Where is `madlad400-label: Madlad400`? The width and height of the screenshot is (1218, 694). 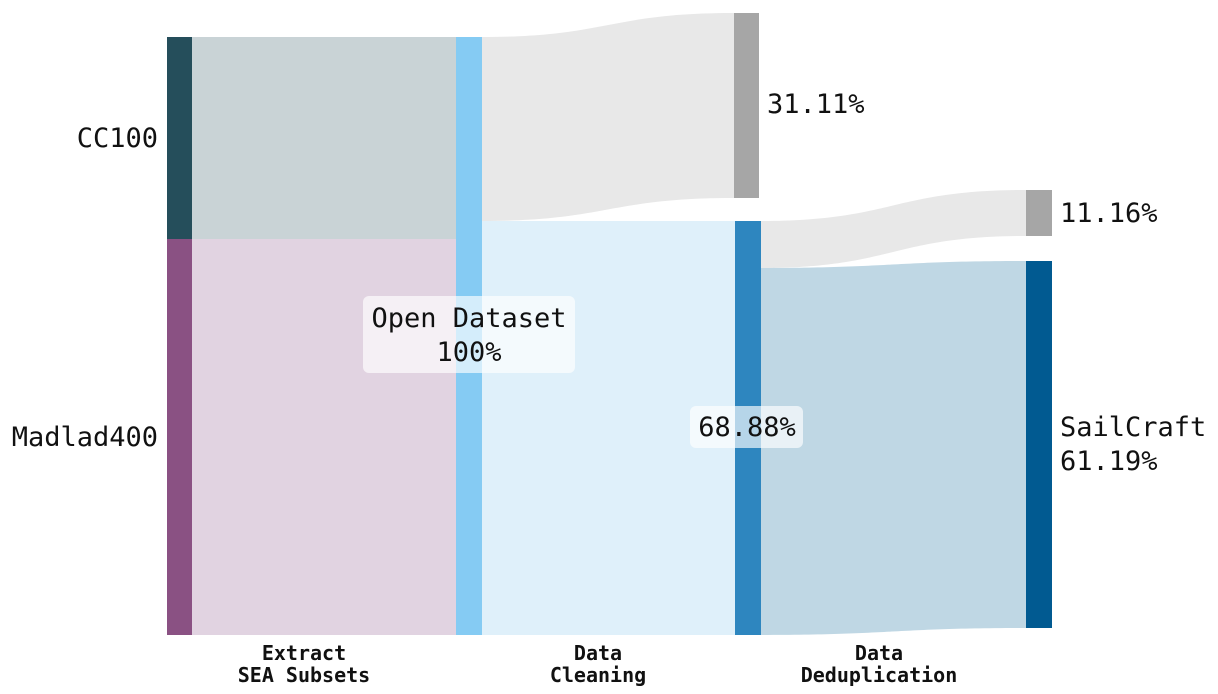 madlad400-label: Madlad400 is located at coordinates (85, 437).